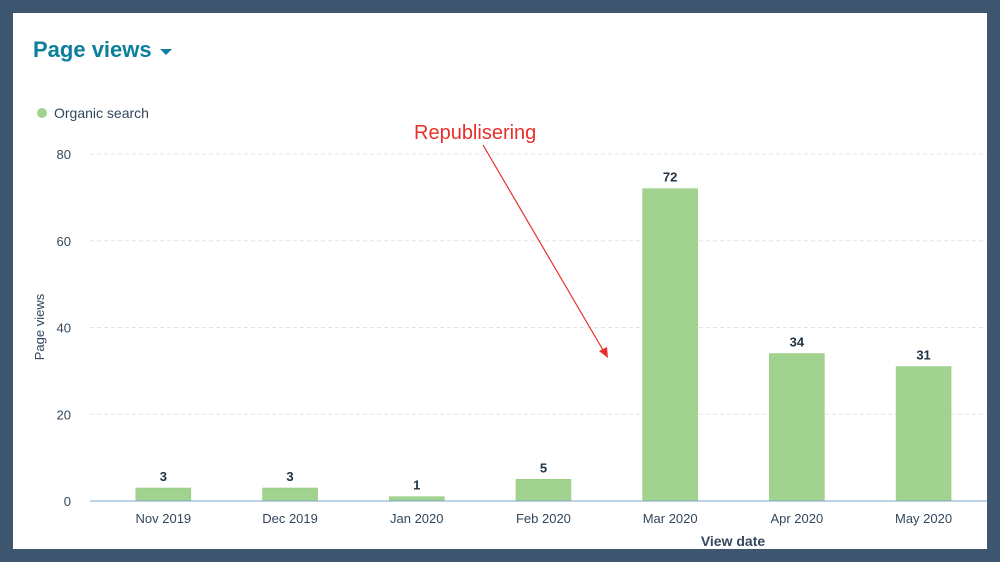 The height and width of the screenshot is (562, 1000). I want to click on annotation-arrowhead-icon, so click(603, 352).